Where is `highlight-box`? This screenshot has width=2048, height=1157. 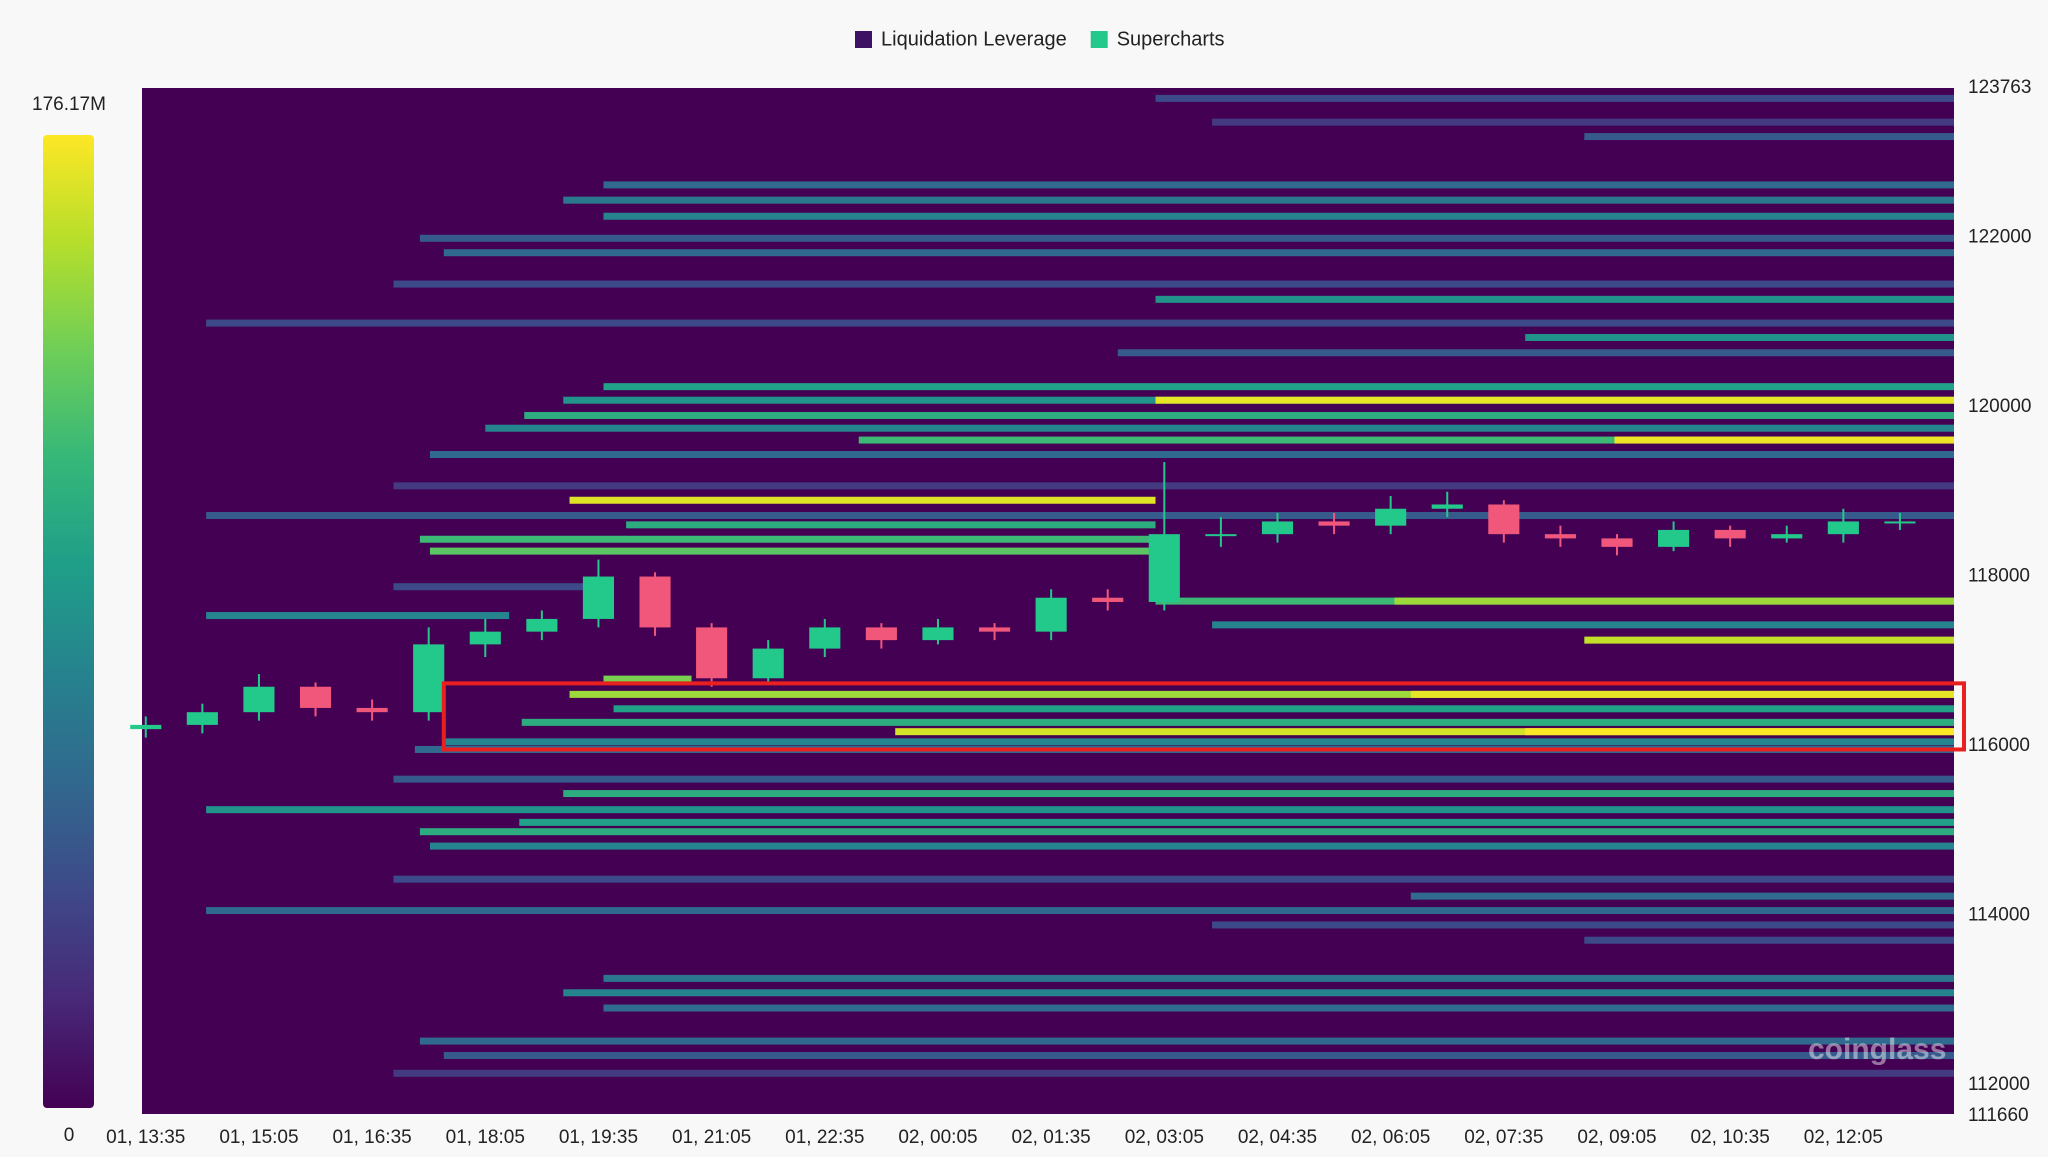 highlight-box is located at coordinates (1204, 716).